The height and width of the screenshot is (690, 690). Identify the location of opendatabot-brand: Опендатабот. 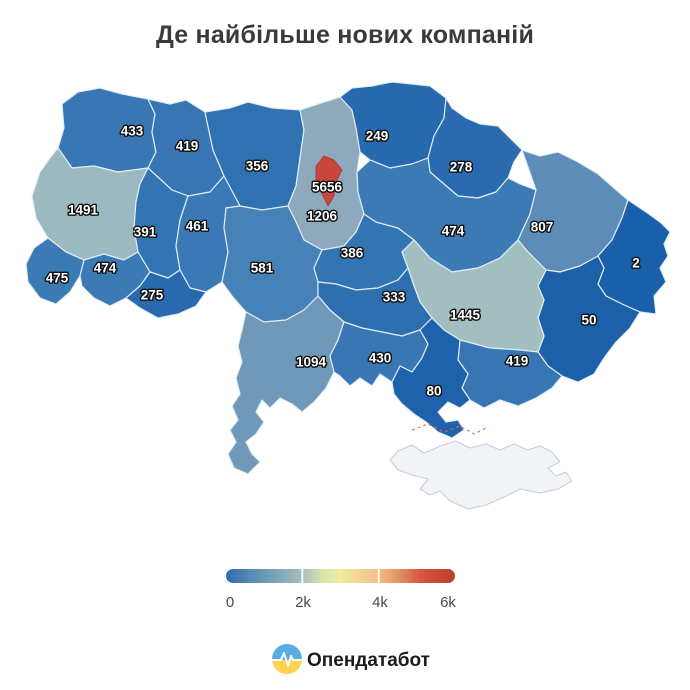
(351, 659).